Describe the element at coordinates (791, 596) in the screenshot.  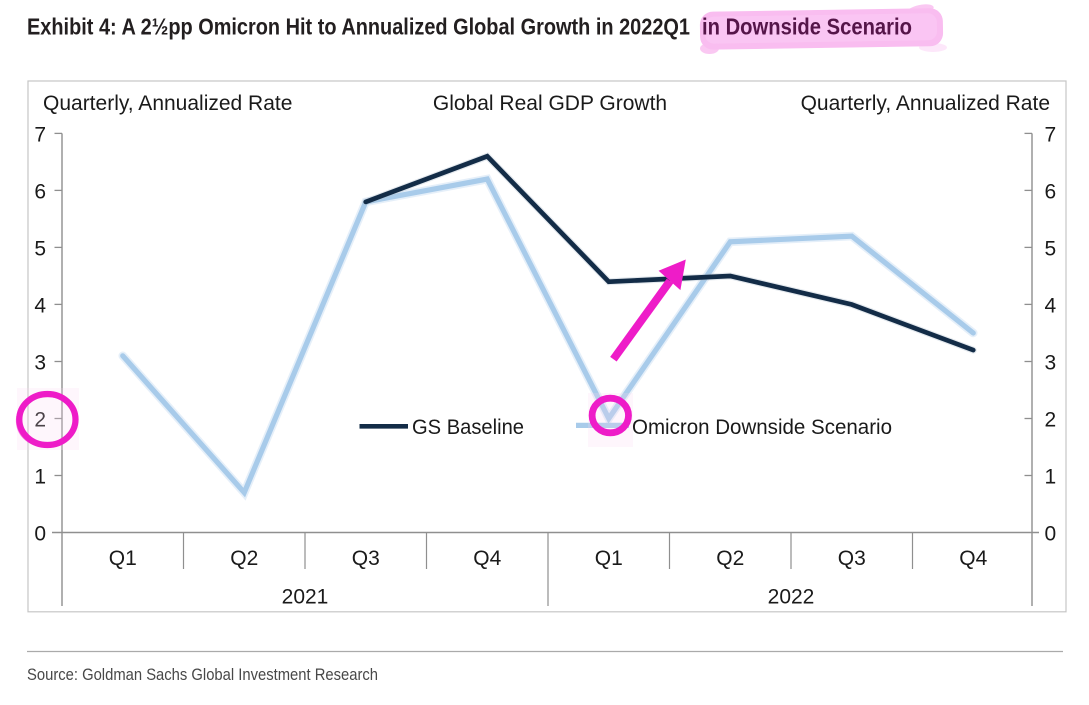
I see `svg-text: 2022` at that location.